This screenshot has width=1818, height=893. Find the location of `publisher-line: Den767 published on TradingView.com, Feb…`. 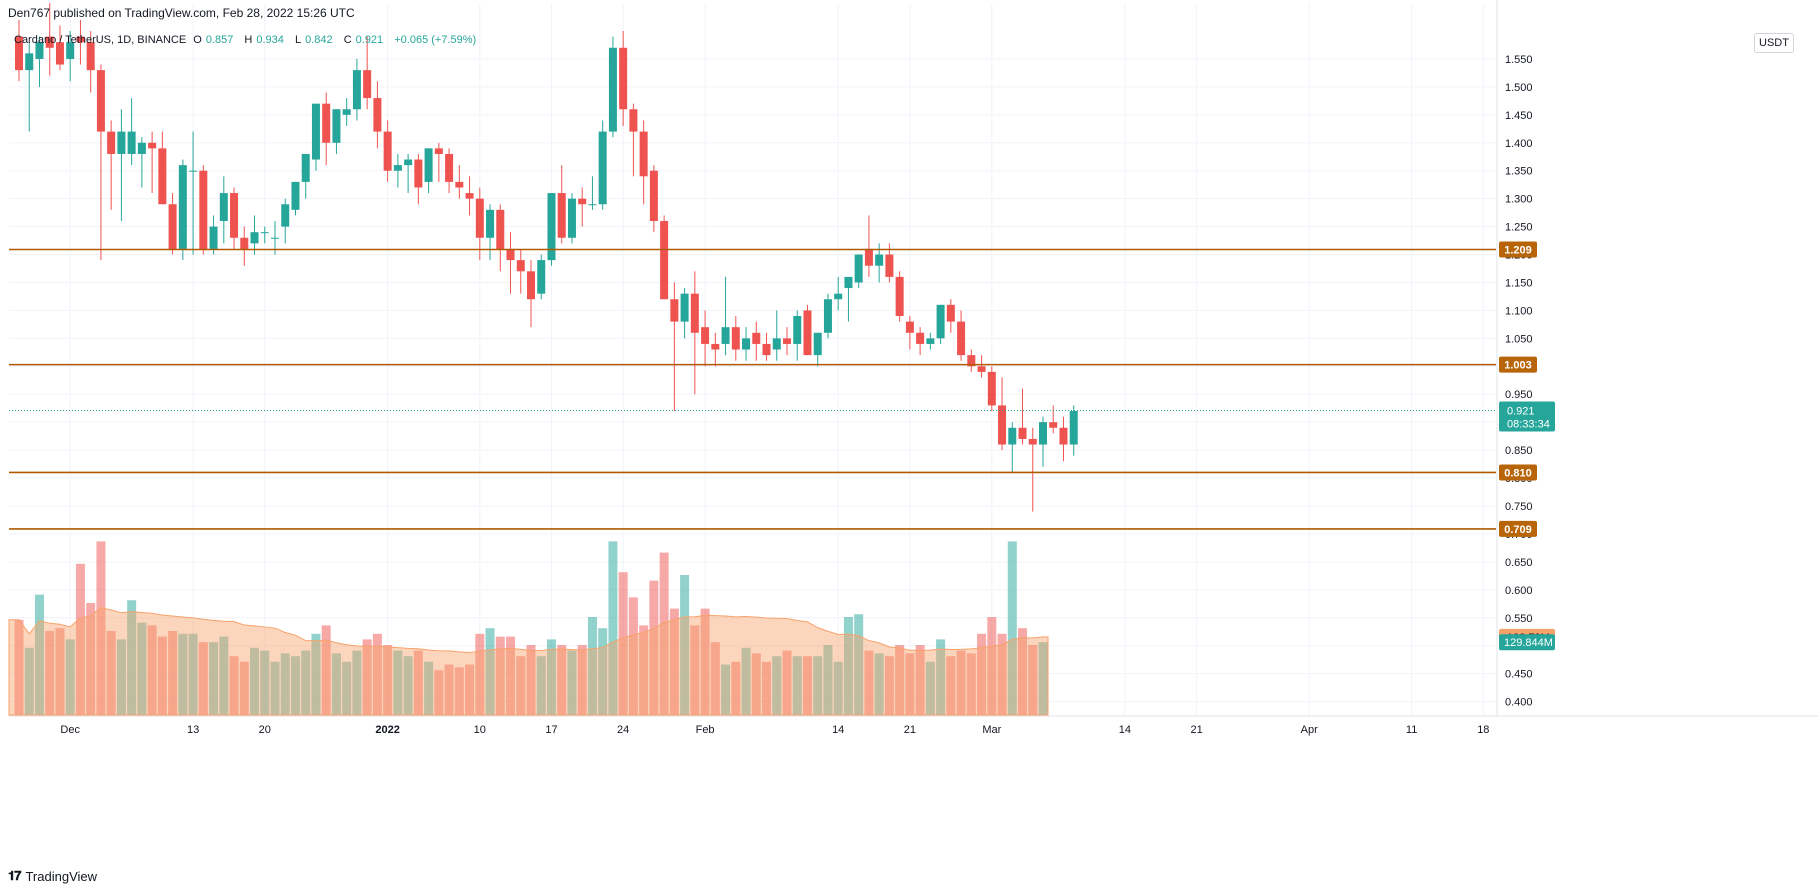

publisher-line: Den767 published on TradingView.com, Feb… is located at coordinates (181, 13).